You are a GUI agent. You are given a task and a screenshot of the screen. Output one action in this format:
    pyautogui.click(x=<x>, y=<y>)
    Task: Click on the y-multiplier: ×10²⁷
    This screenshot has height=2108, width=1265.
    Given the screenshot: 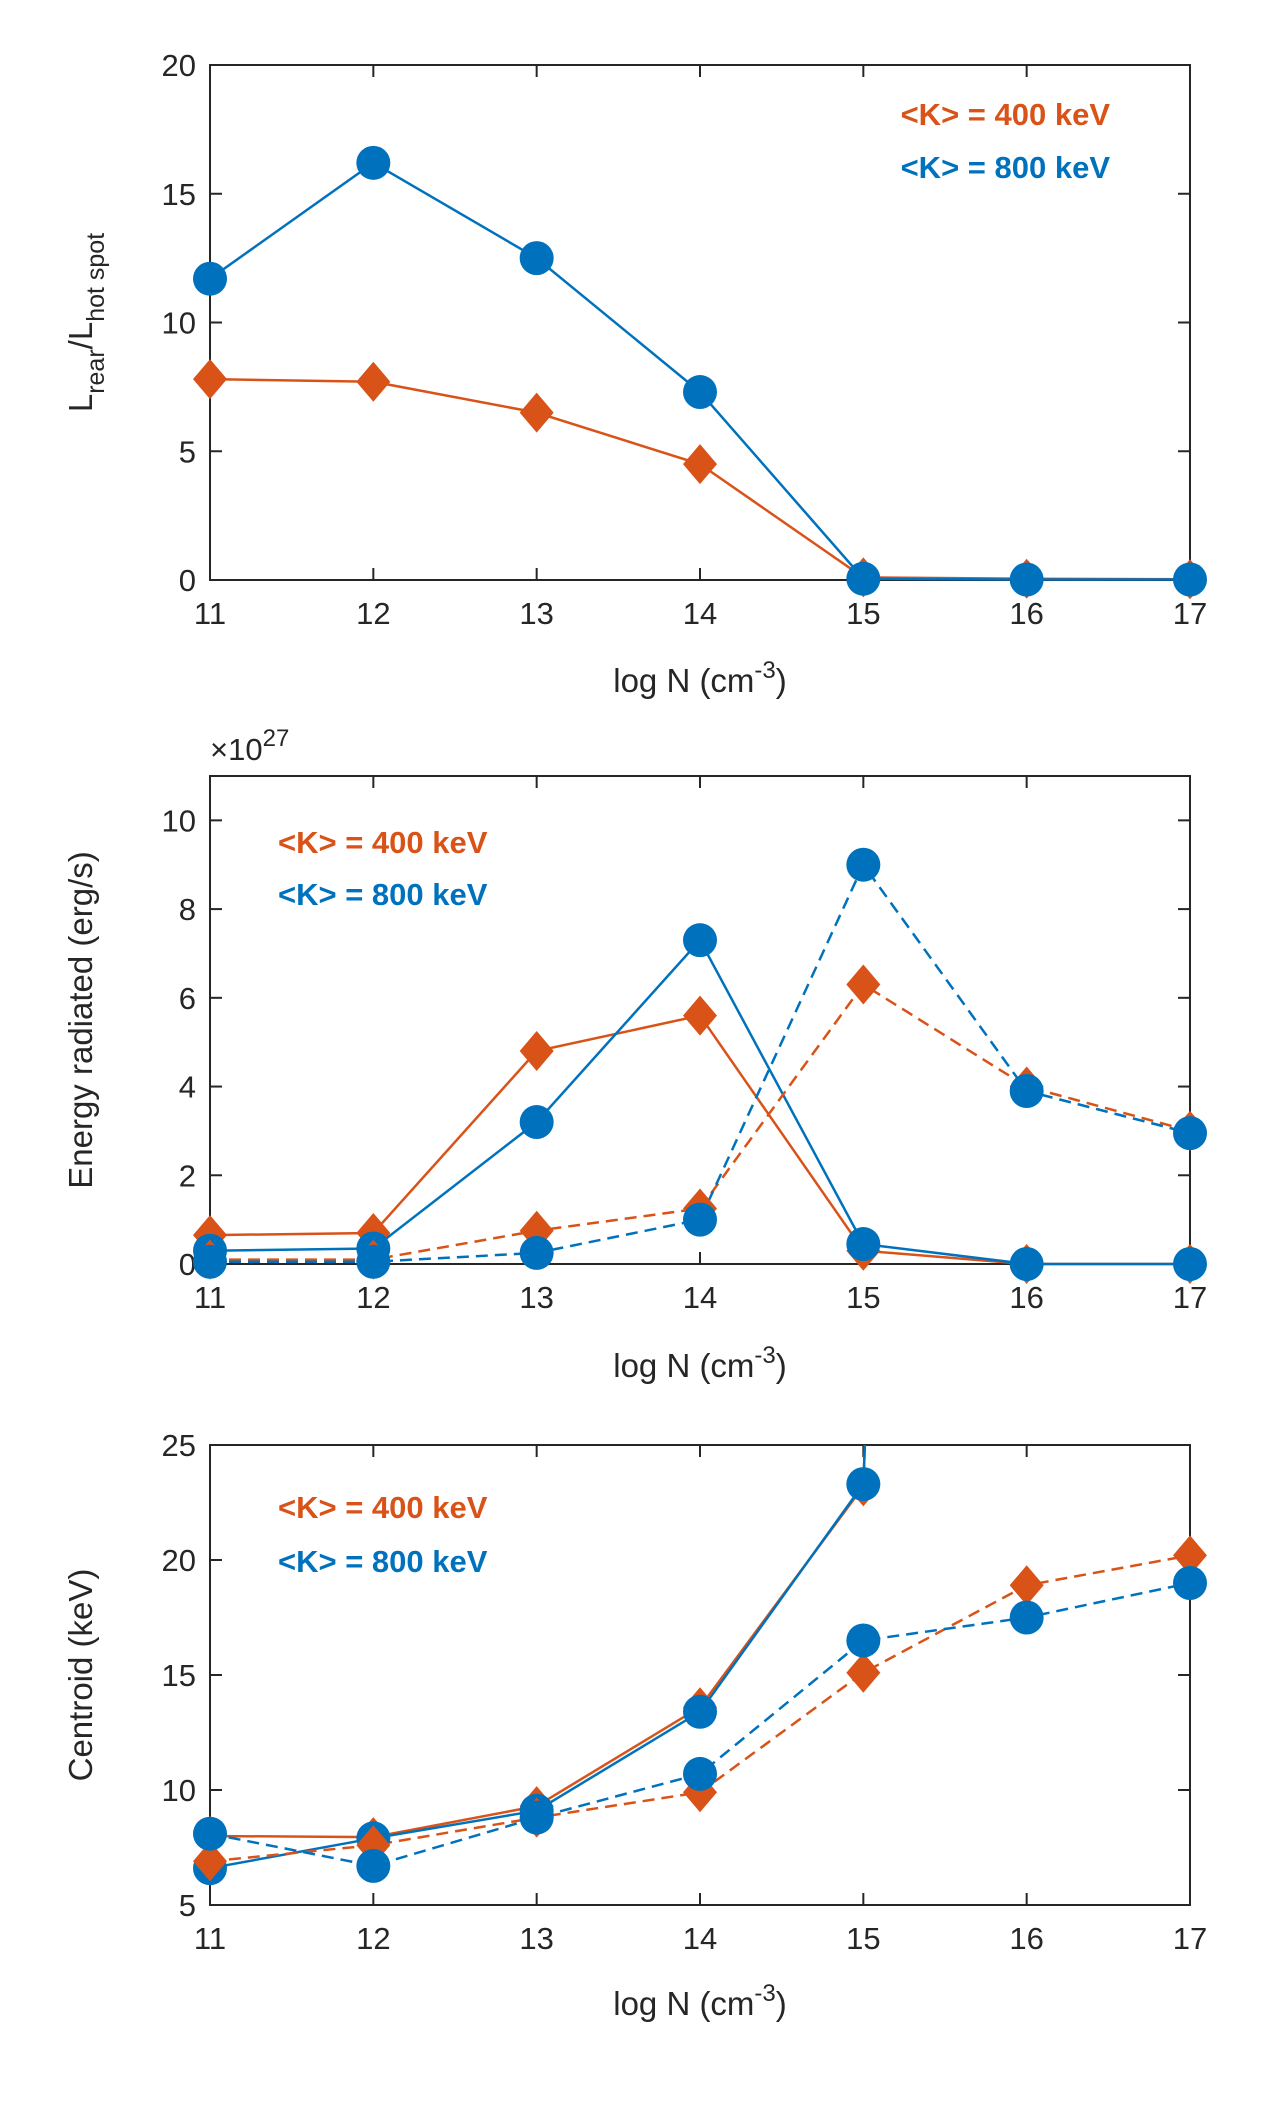 What is the action you would take?
    pyautogui.click(x=249, y=746)
    